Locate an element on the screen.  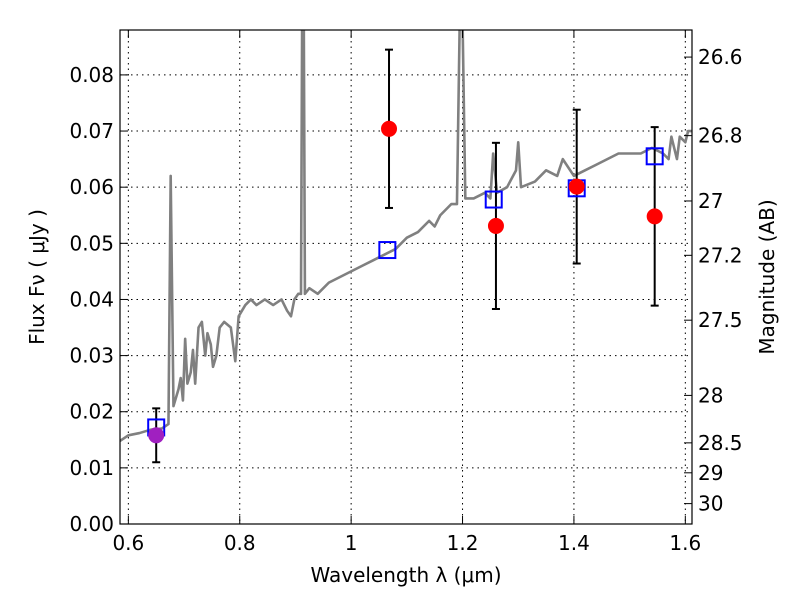
x-tick-label: 1.4 is located at coordinates (574, 543).